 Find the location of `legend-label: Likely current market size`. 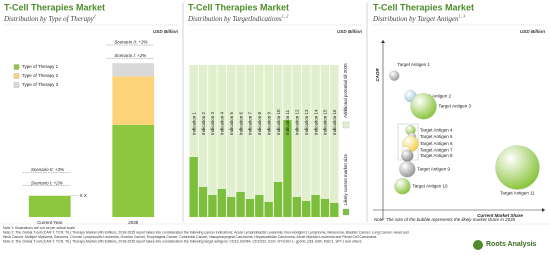

legend-label: Likely current market size is located at coordinates (345, 179).